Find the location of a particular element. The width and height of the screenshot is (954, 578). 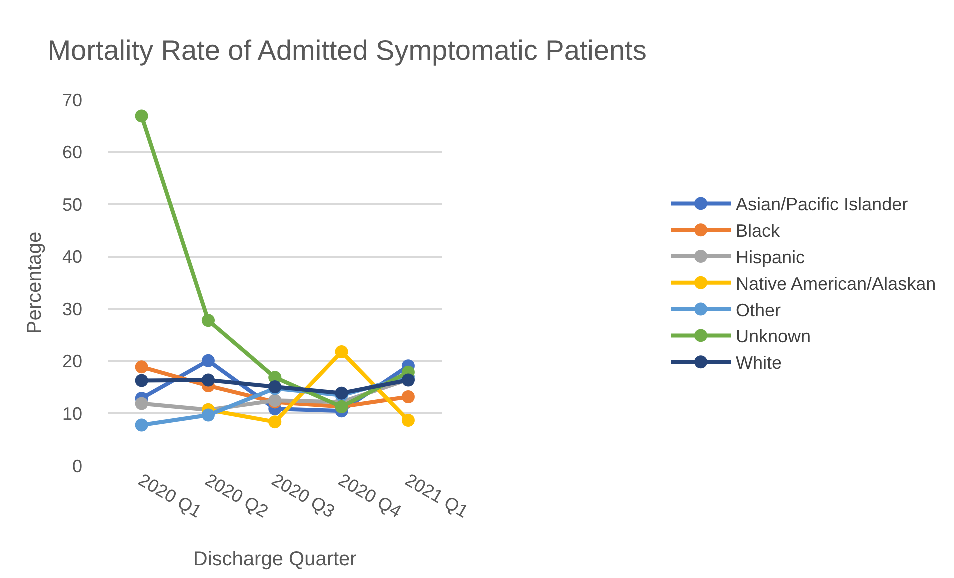

y-tick-label: 30 is located at coordinates (72, 309).